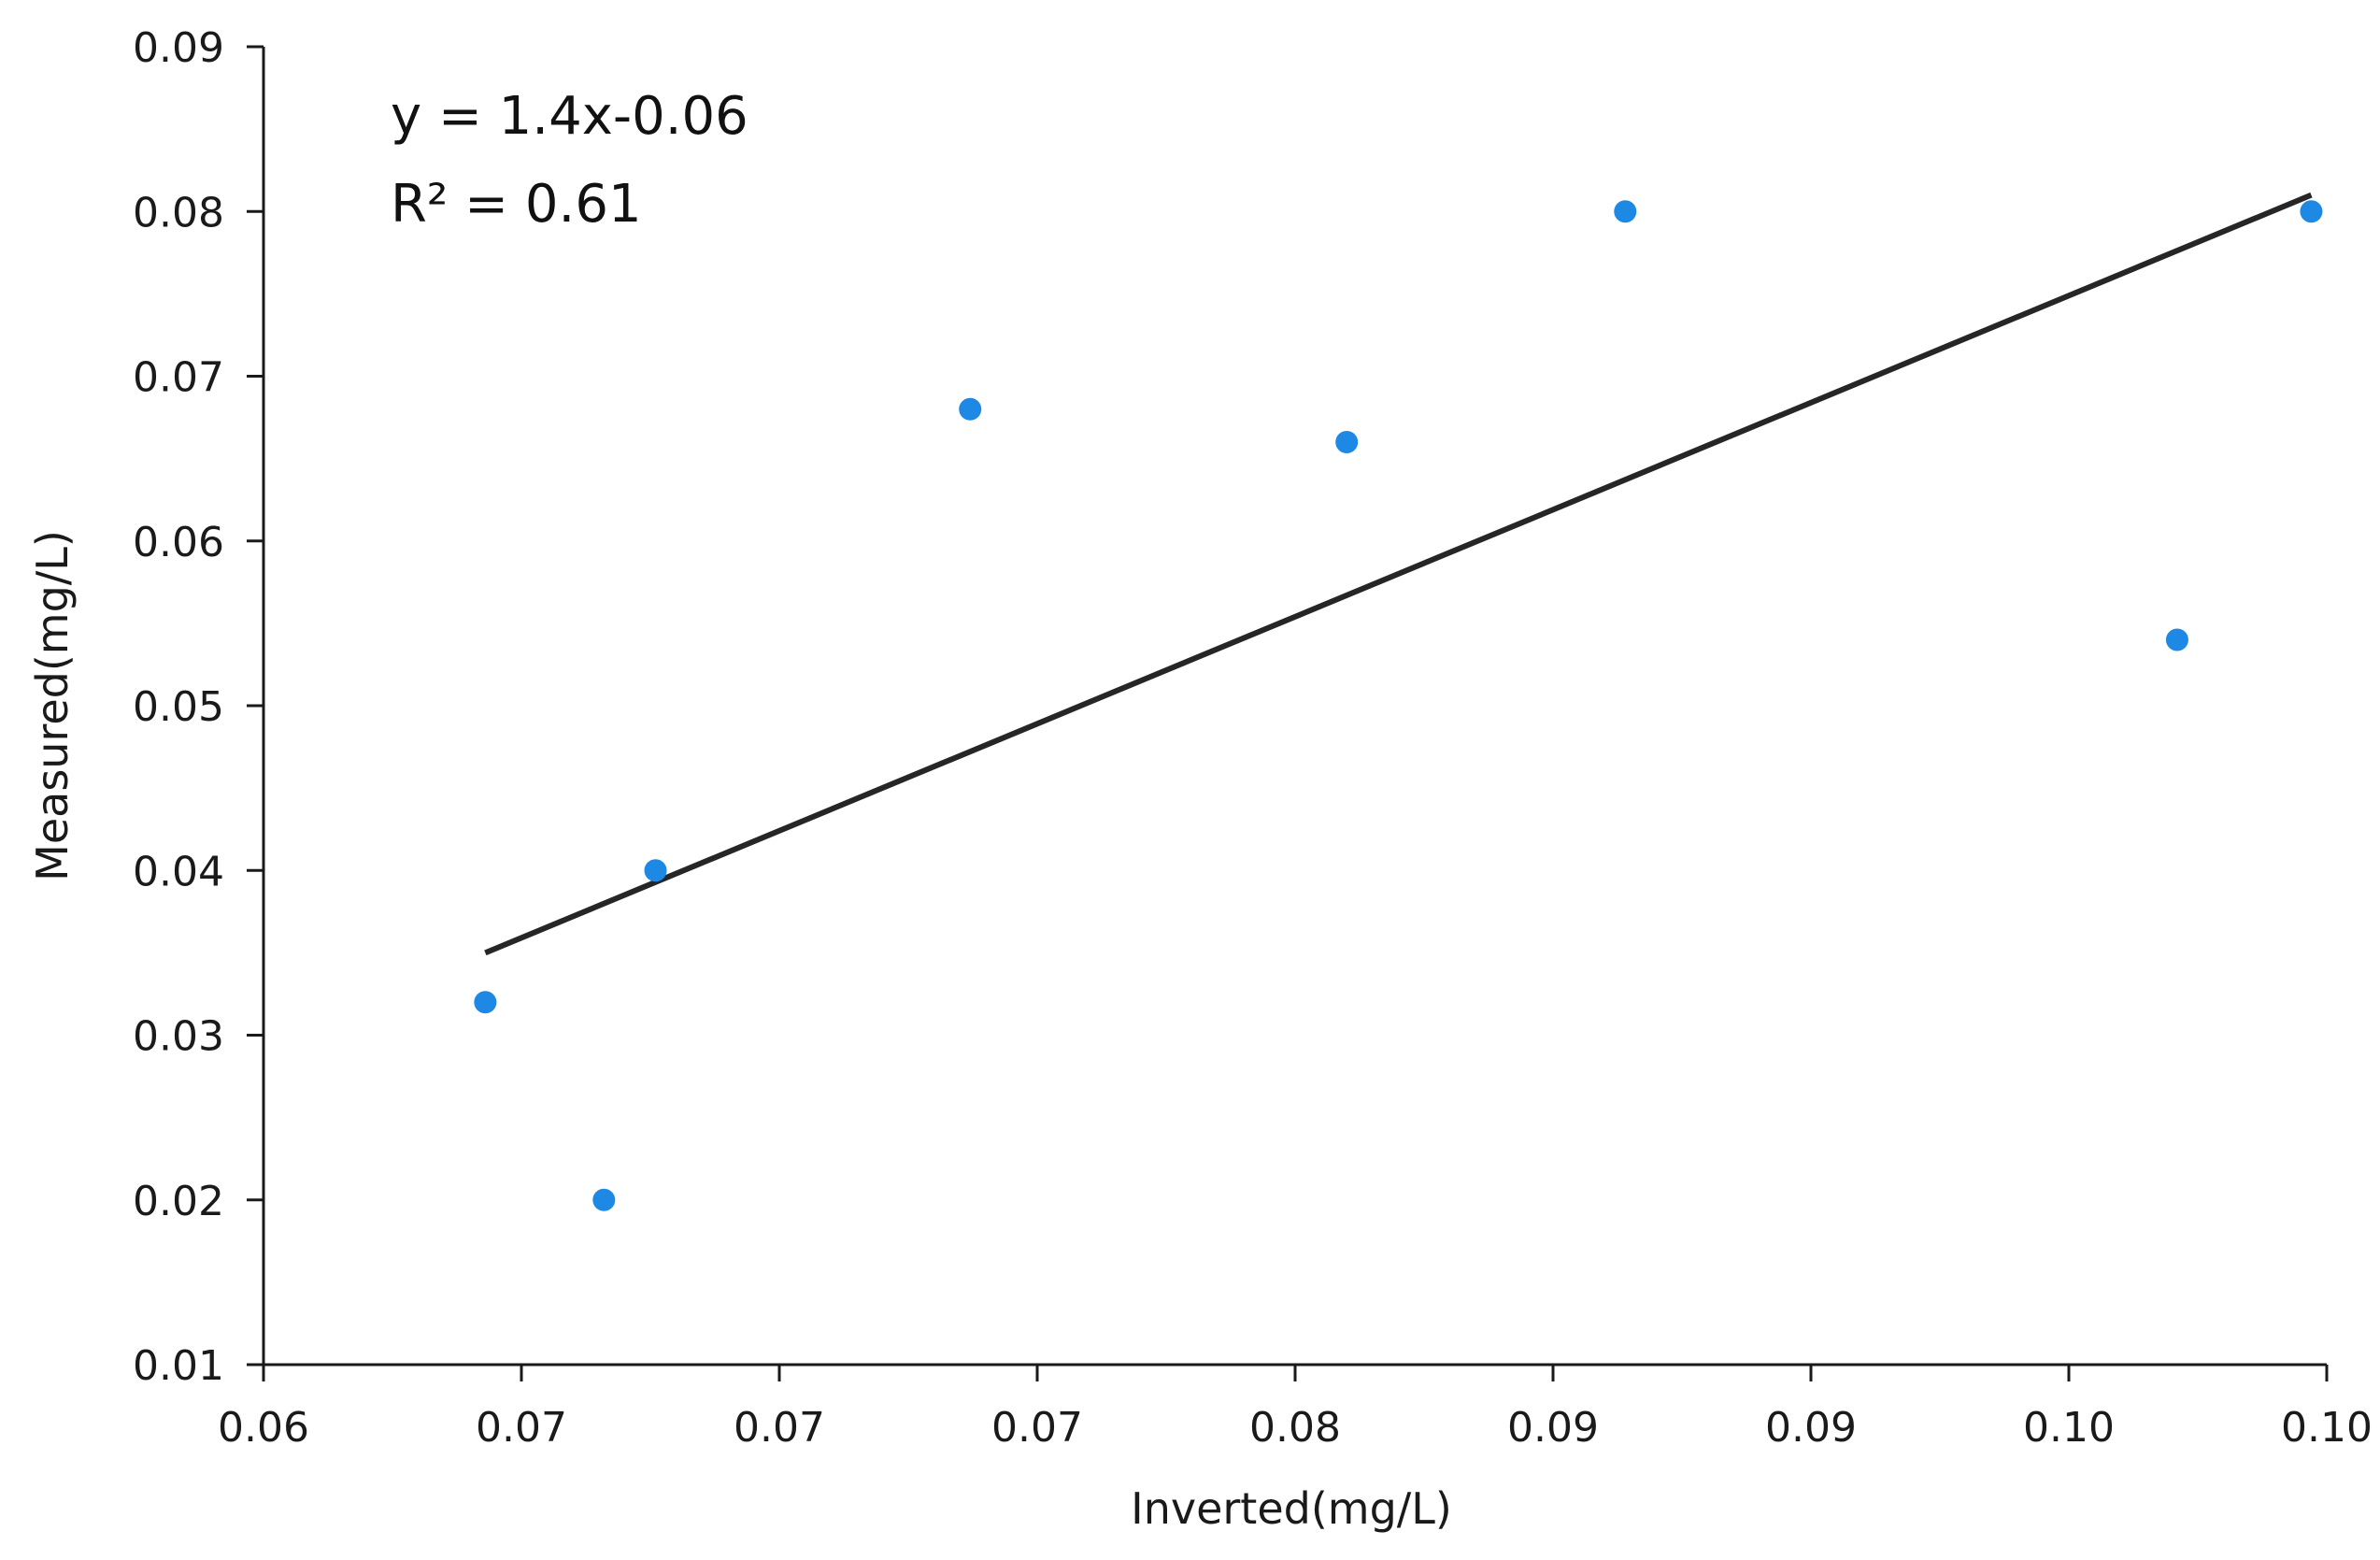 The height and width of the screenshot is (1560, 2380). I want to click on trendline-equation: y = 1.4x-0.06, so click(569, 116).